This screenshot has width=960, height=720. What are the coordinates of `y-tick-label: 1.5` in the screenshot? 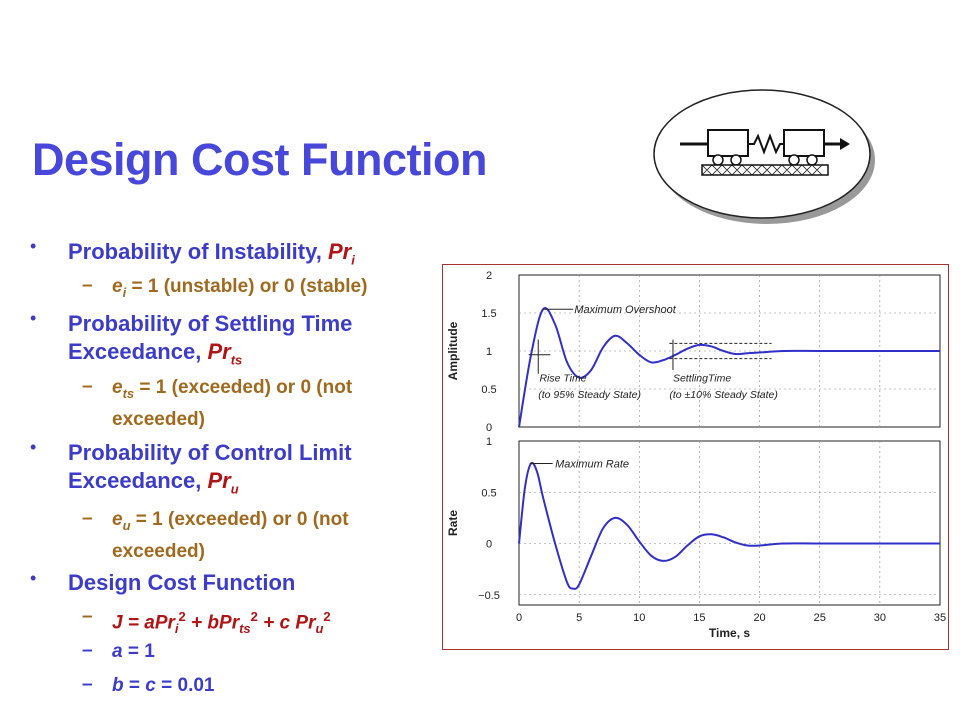 It's located at (488, 314).